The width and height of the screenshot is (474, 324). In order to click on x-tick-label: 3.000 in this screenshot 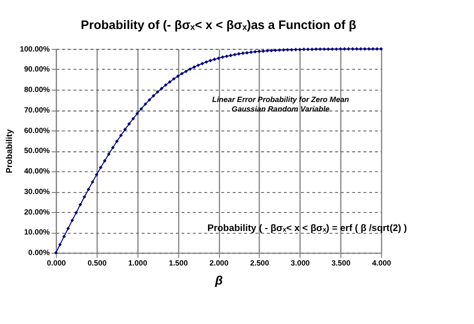, I will do `click(300, 263)`.